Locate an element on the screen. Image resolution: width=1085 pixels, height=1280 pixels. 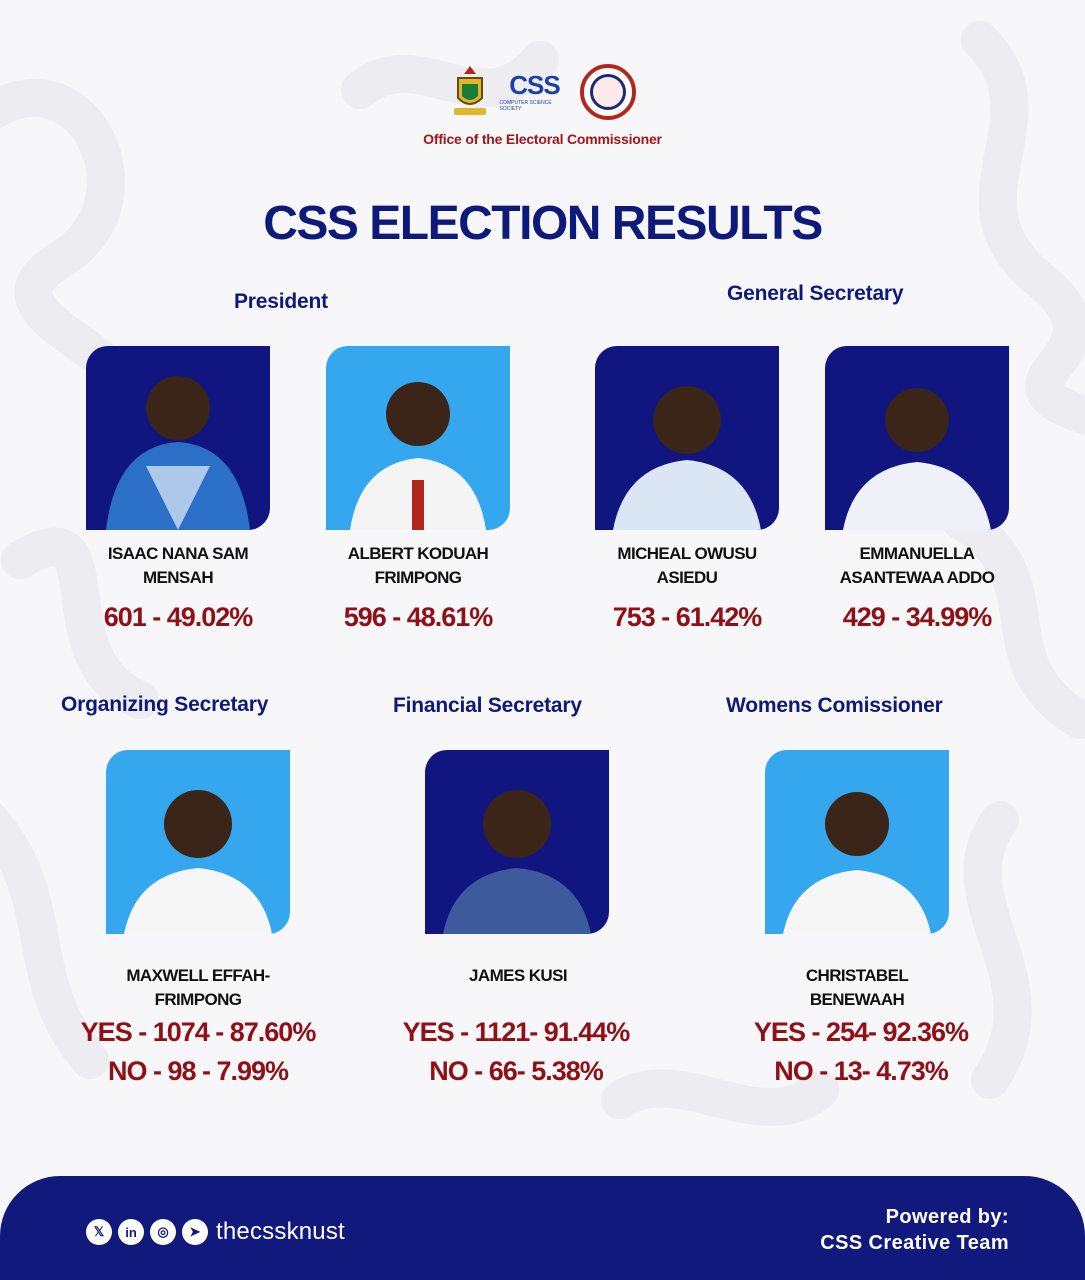
candidate-name: MAXWELL EFFAH- FRIMPONG is located at coordinates (198, 987).